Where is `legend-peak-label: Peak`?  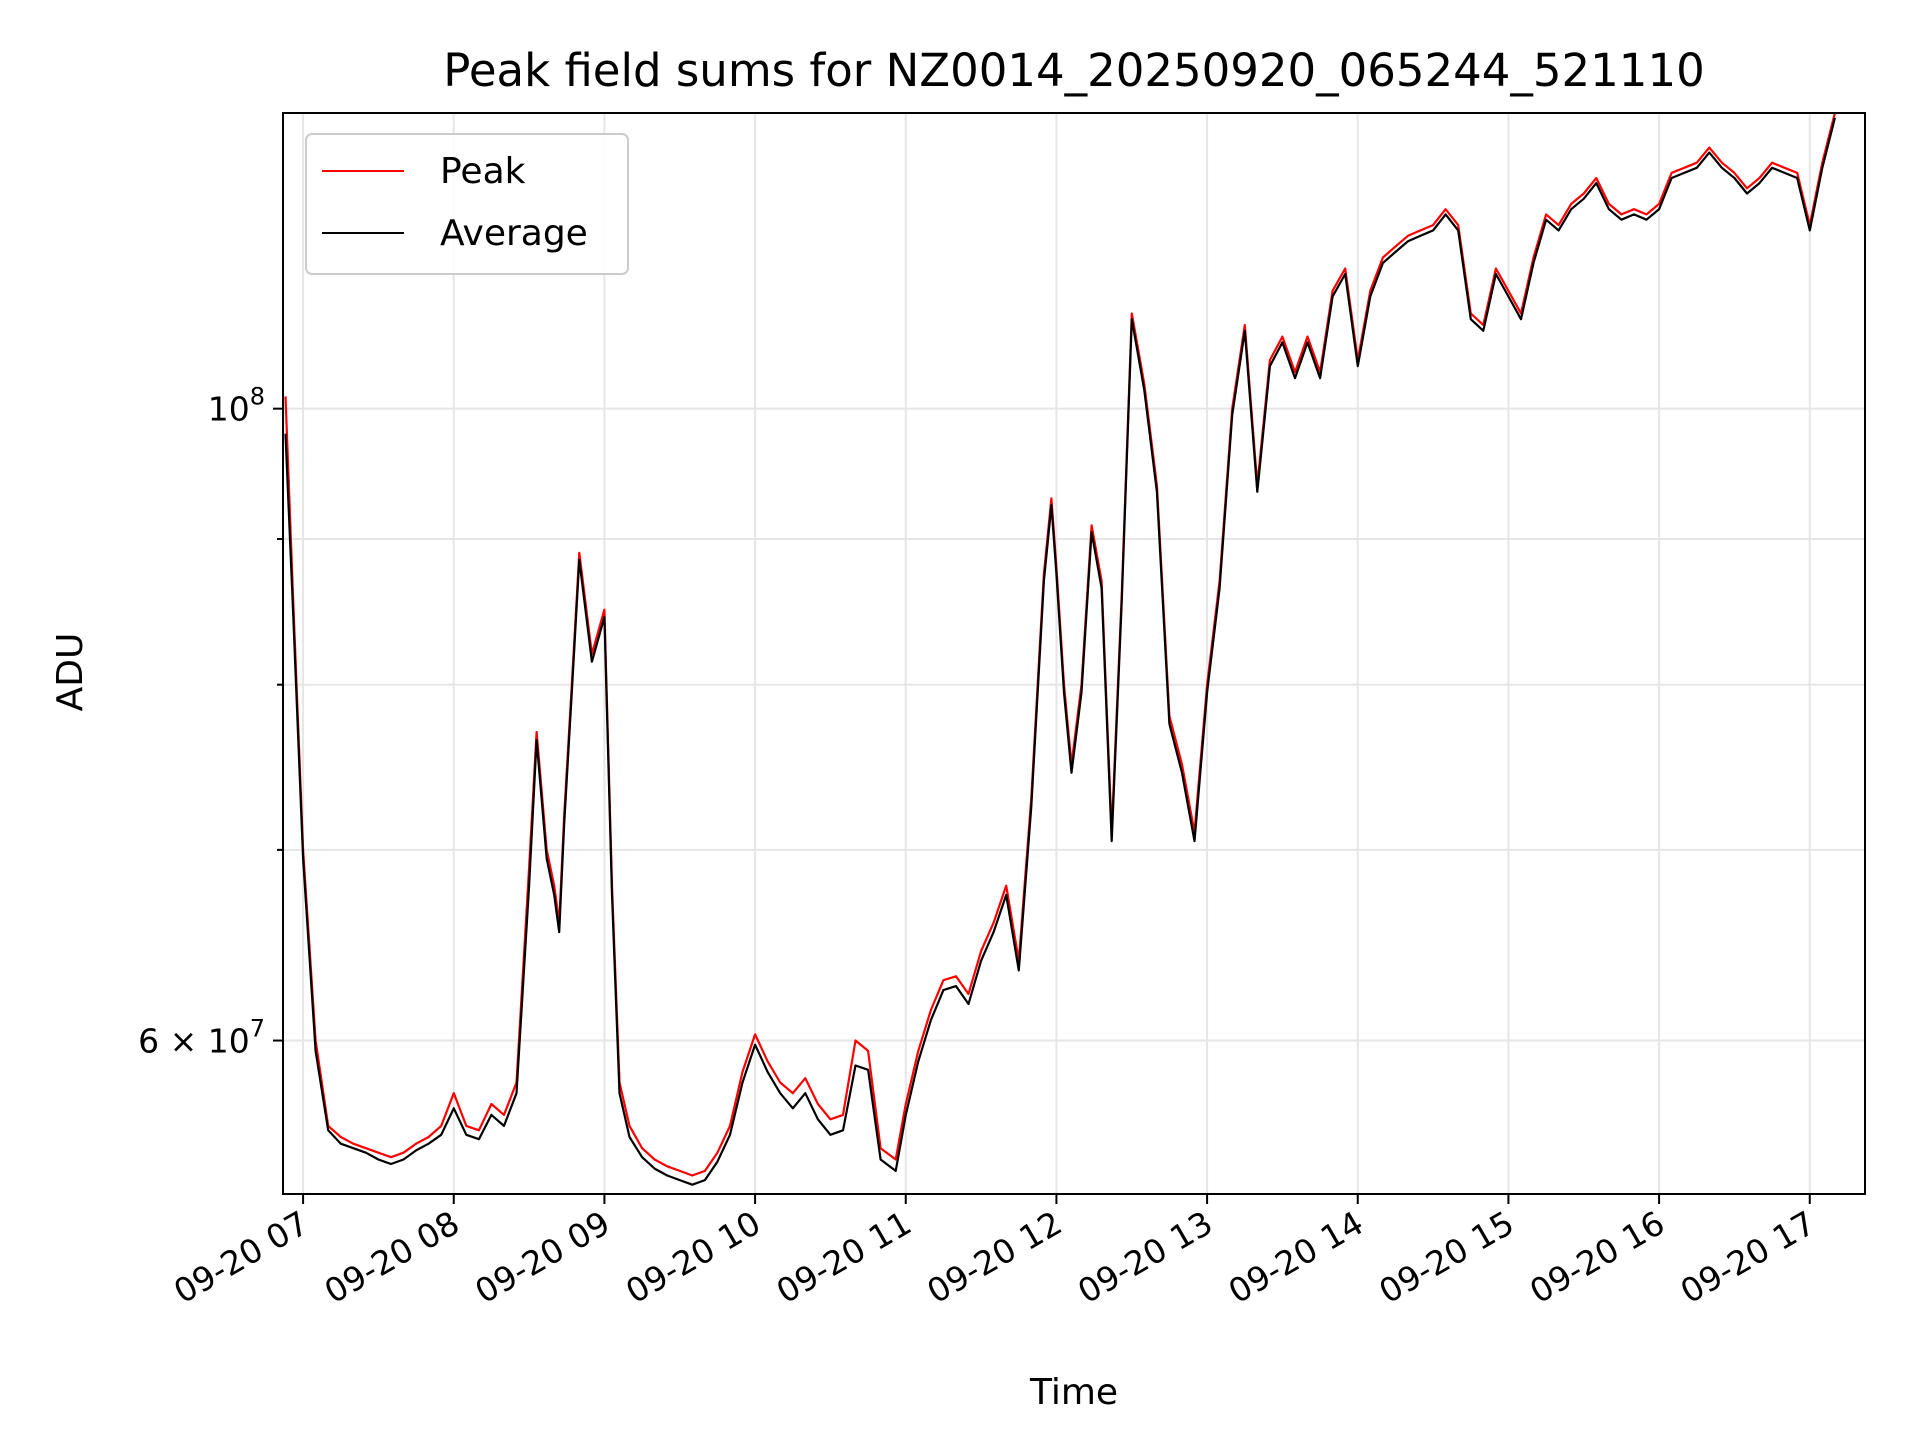
legend-peak-label: Peak is located at coordinates (483, 171).